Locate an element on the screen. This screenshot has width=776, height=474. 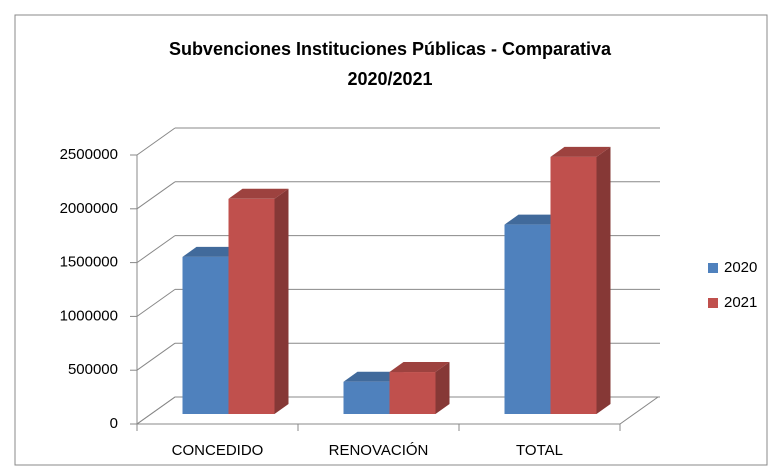
x-tick-label: TOTAL is located at coordinates (539, 450).